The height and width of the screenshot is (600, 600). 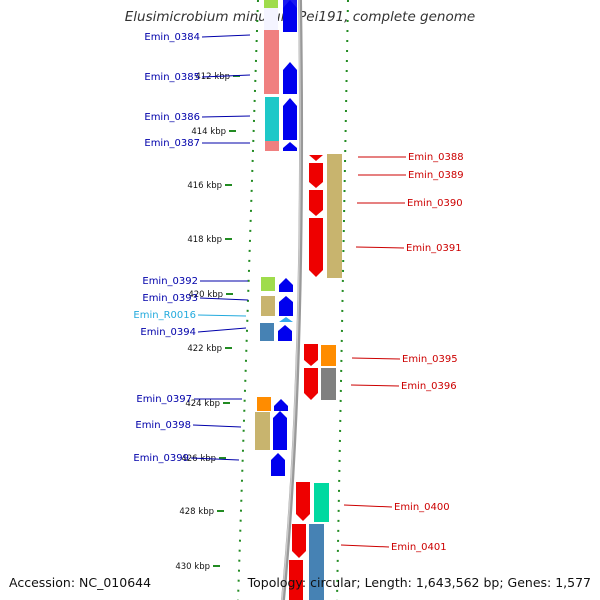 I want to click on feature-0386-cog, so click(x=272, y=119).